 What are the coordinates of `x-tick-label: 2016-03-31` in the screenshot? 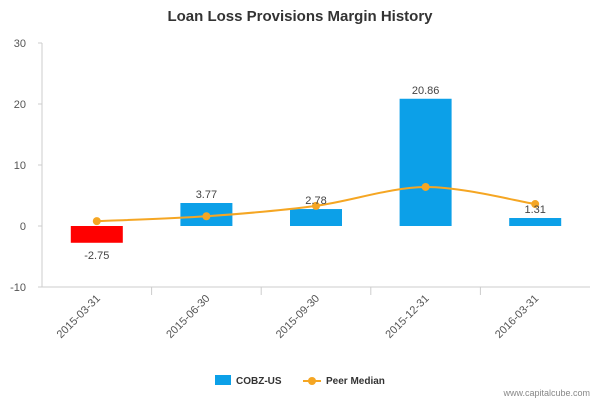 It's located at (517, 317).